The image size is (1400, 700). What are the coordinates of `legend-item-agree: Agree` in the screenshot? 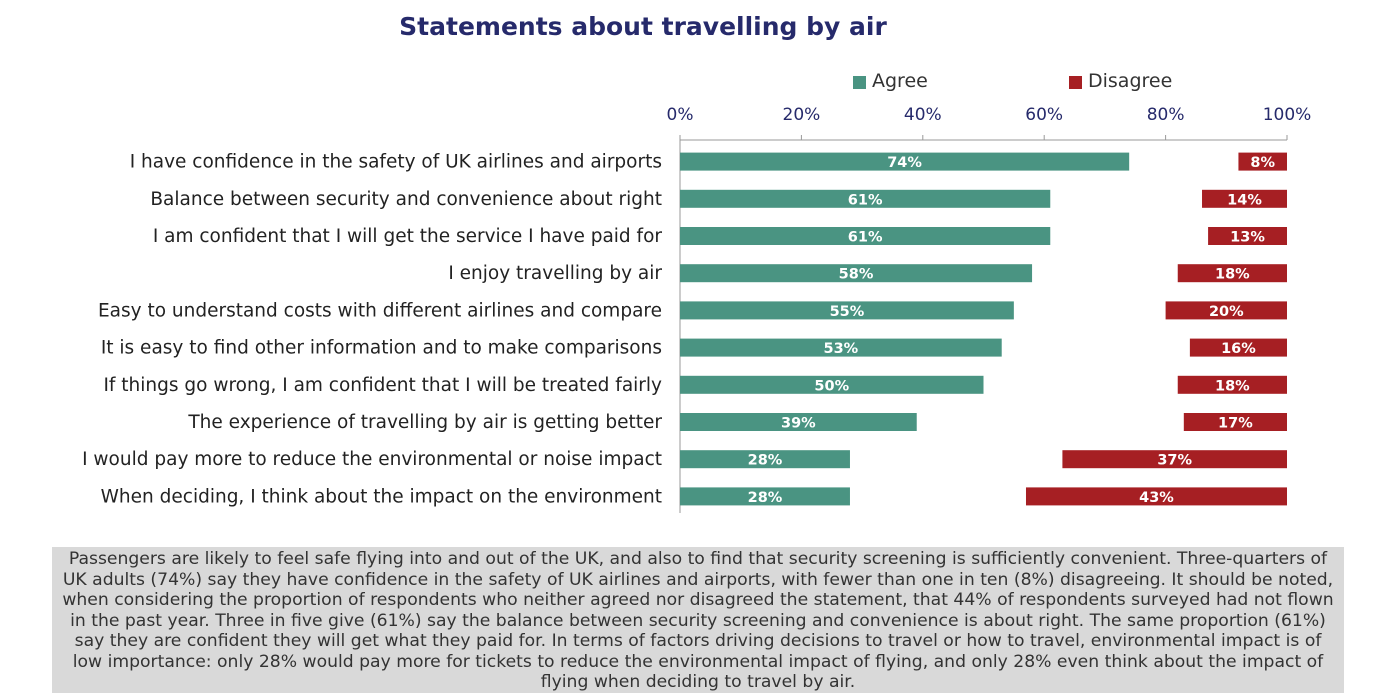 It's located at (890, 81).